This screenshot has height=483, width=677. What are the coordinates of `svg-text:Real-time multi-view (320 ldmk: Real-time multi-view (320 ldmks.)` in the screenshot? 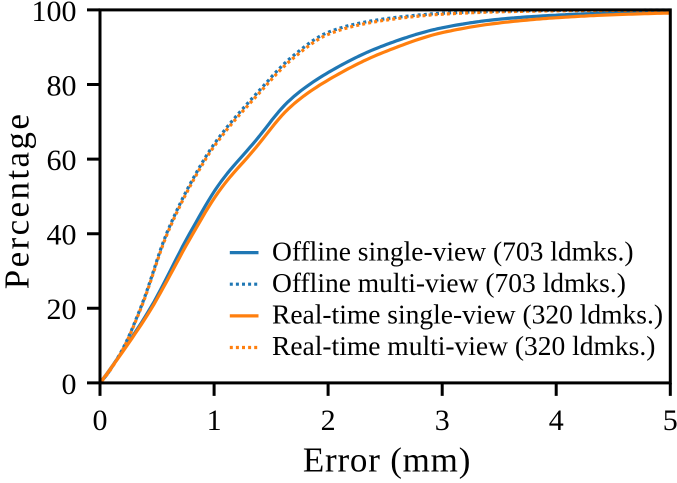 It's located at (463, 345).